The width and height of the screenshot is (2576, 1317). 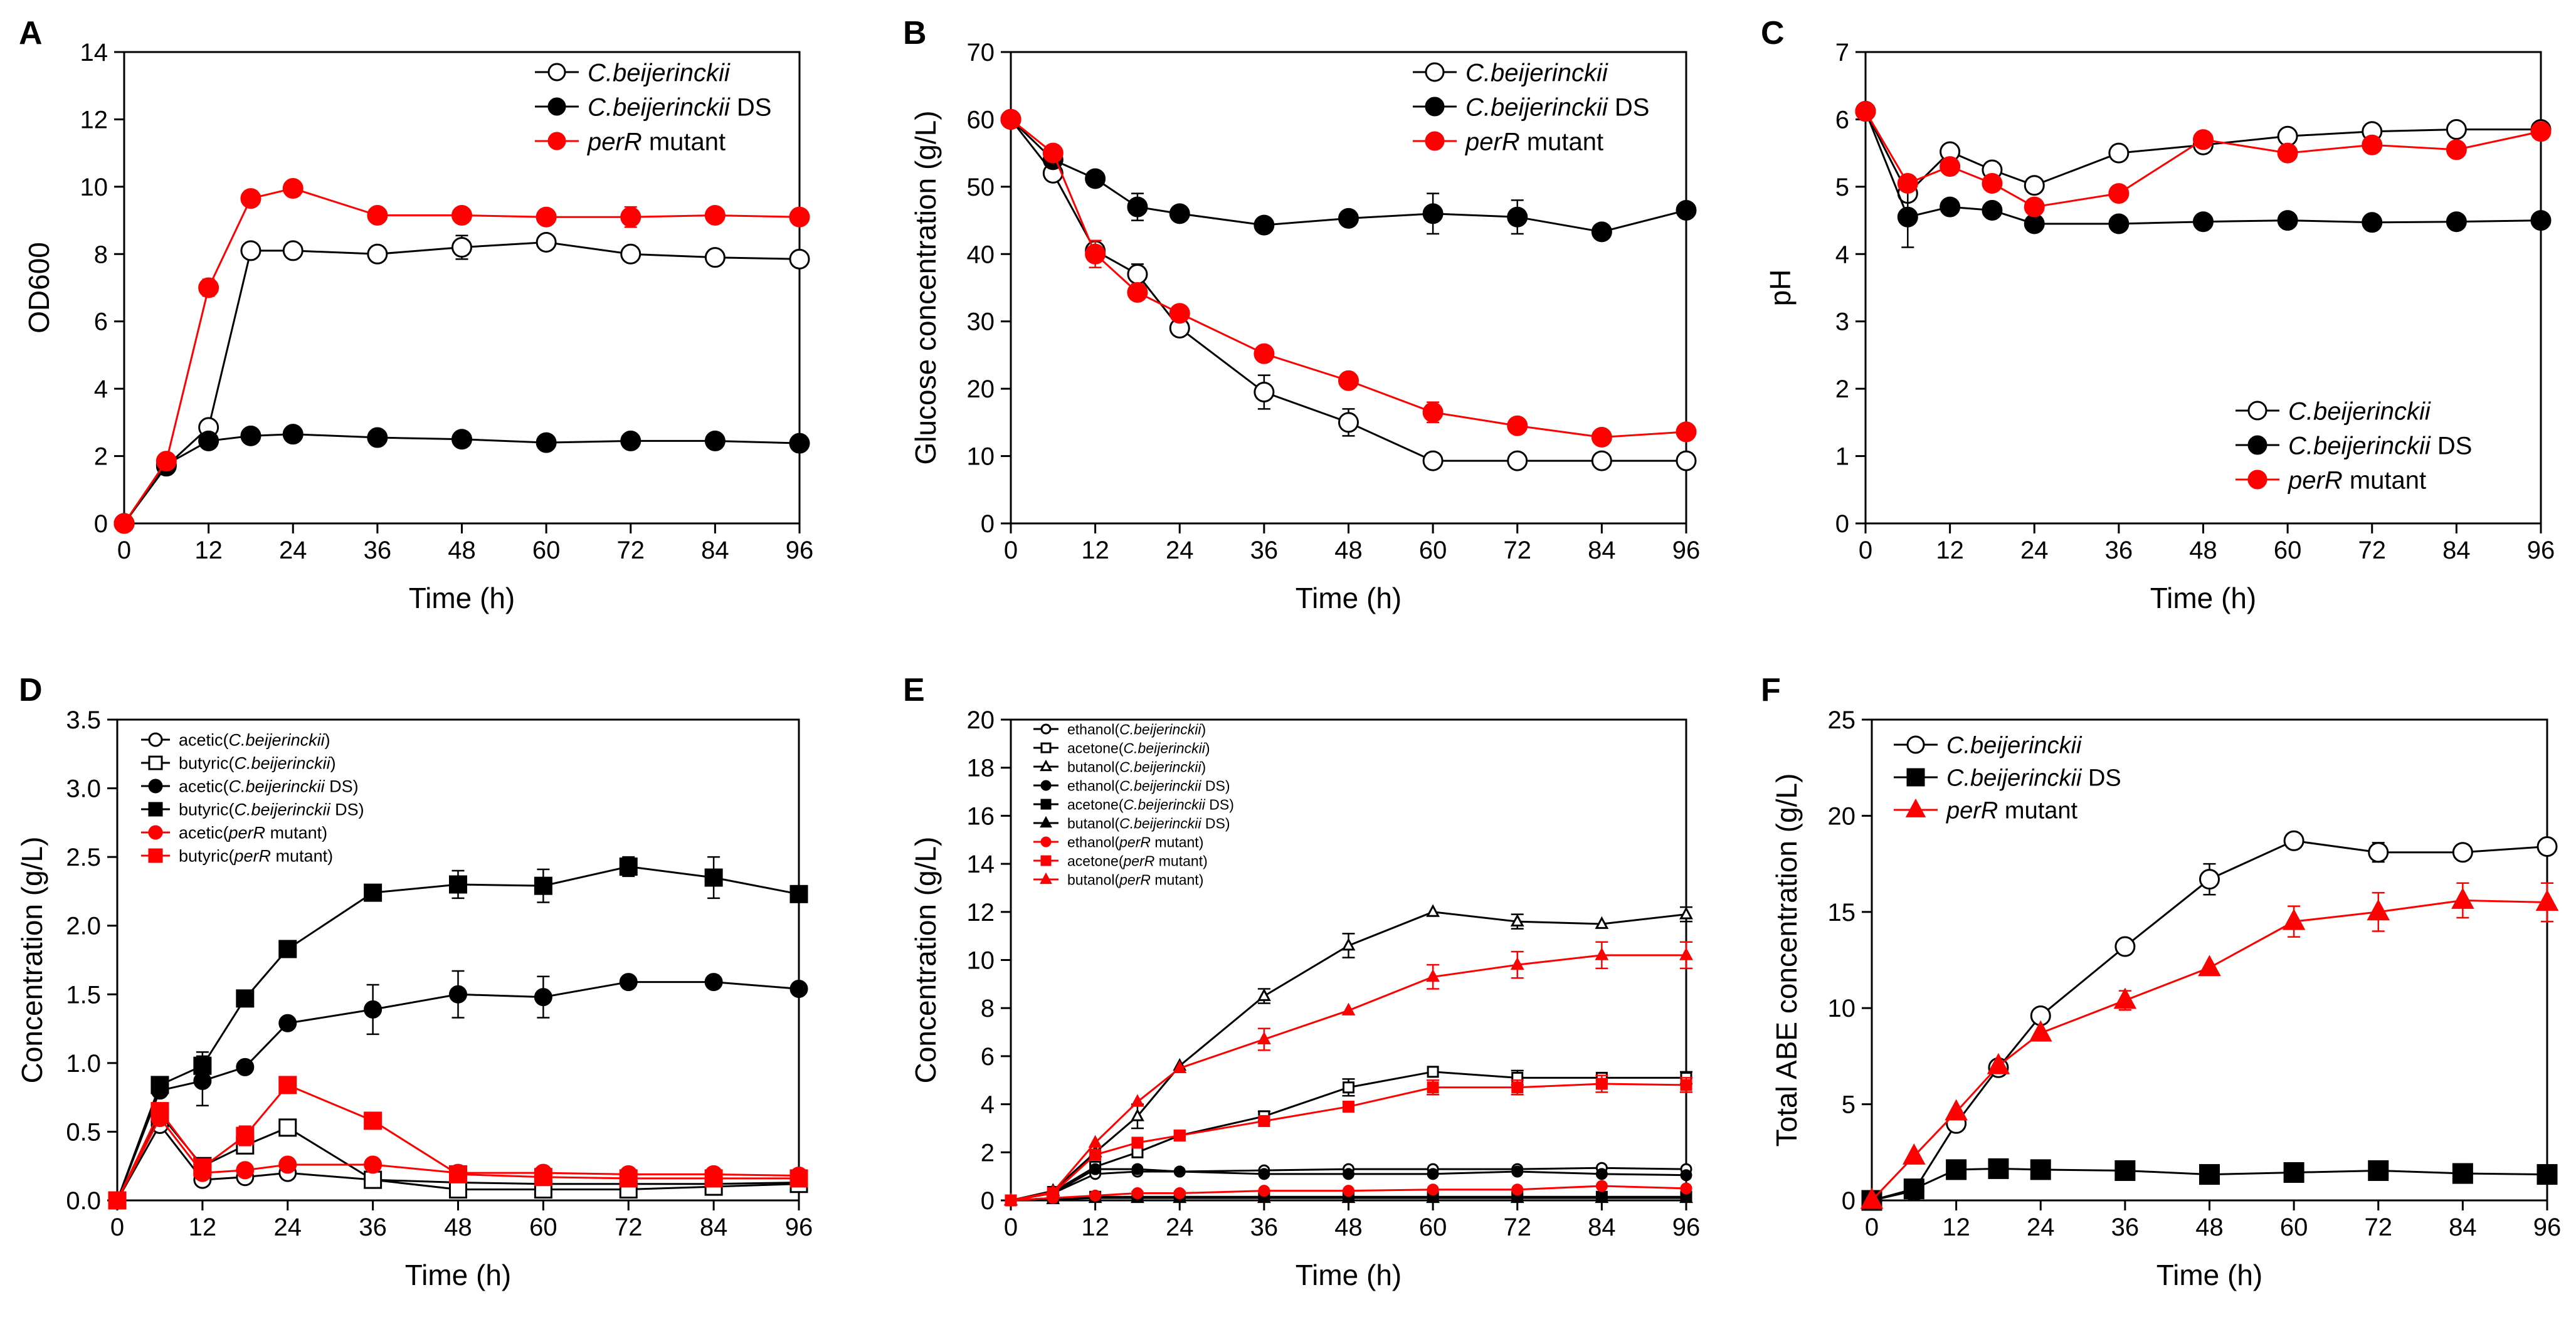 I want to click on y-tick-label: 20, so click(x=981, y=389).